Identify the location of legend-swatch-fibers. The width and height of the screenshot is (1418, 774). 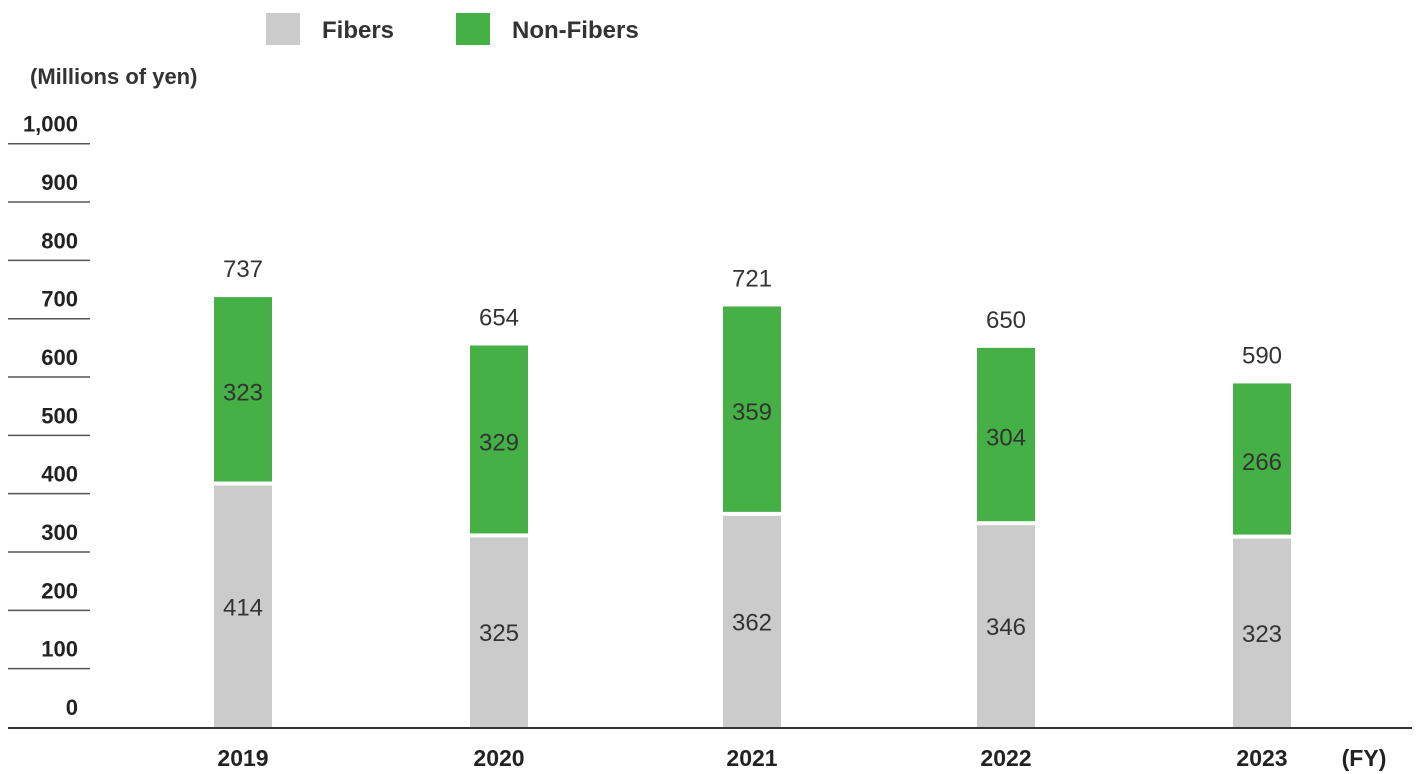
(283, 29).